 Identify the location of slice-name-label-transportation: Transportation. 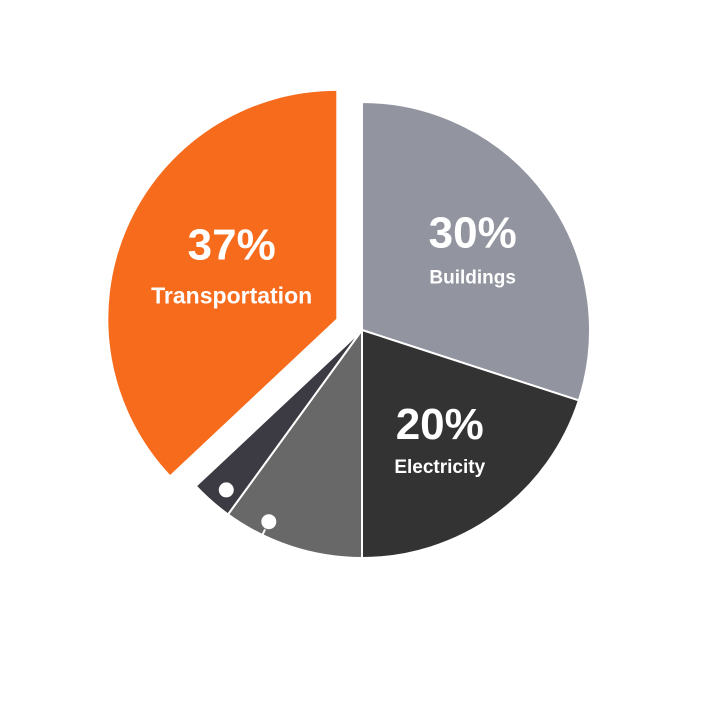
(231, 296).